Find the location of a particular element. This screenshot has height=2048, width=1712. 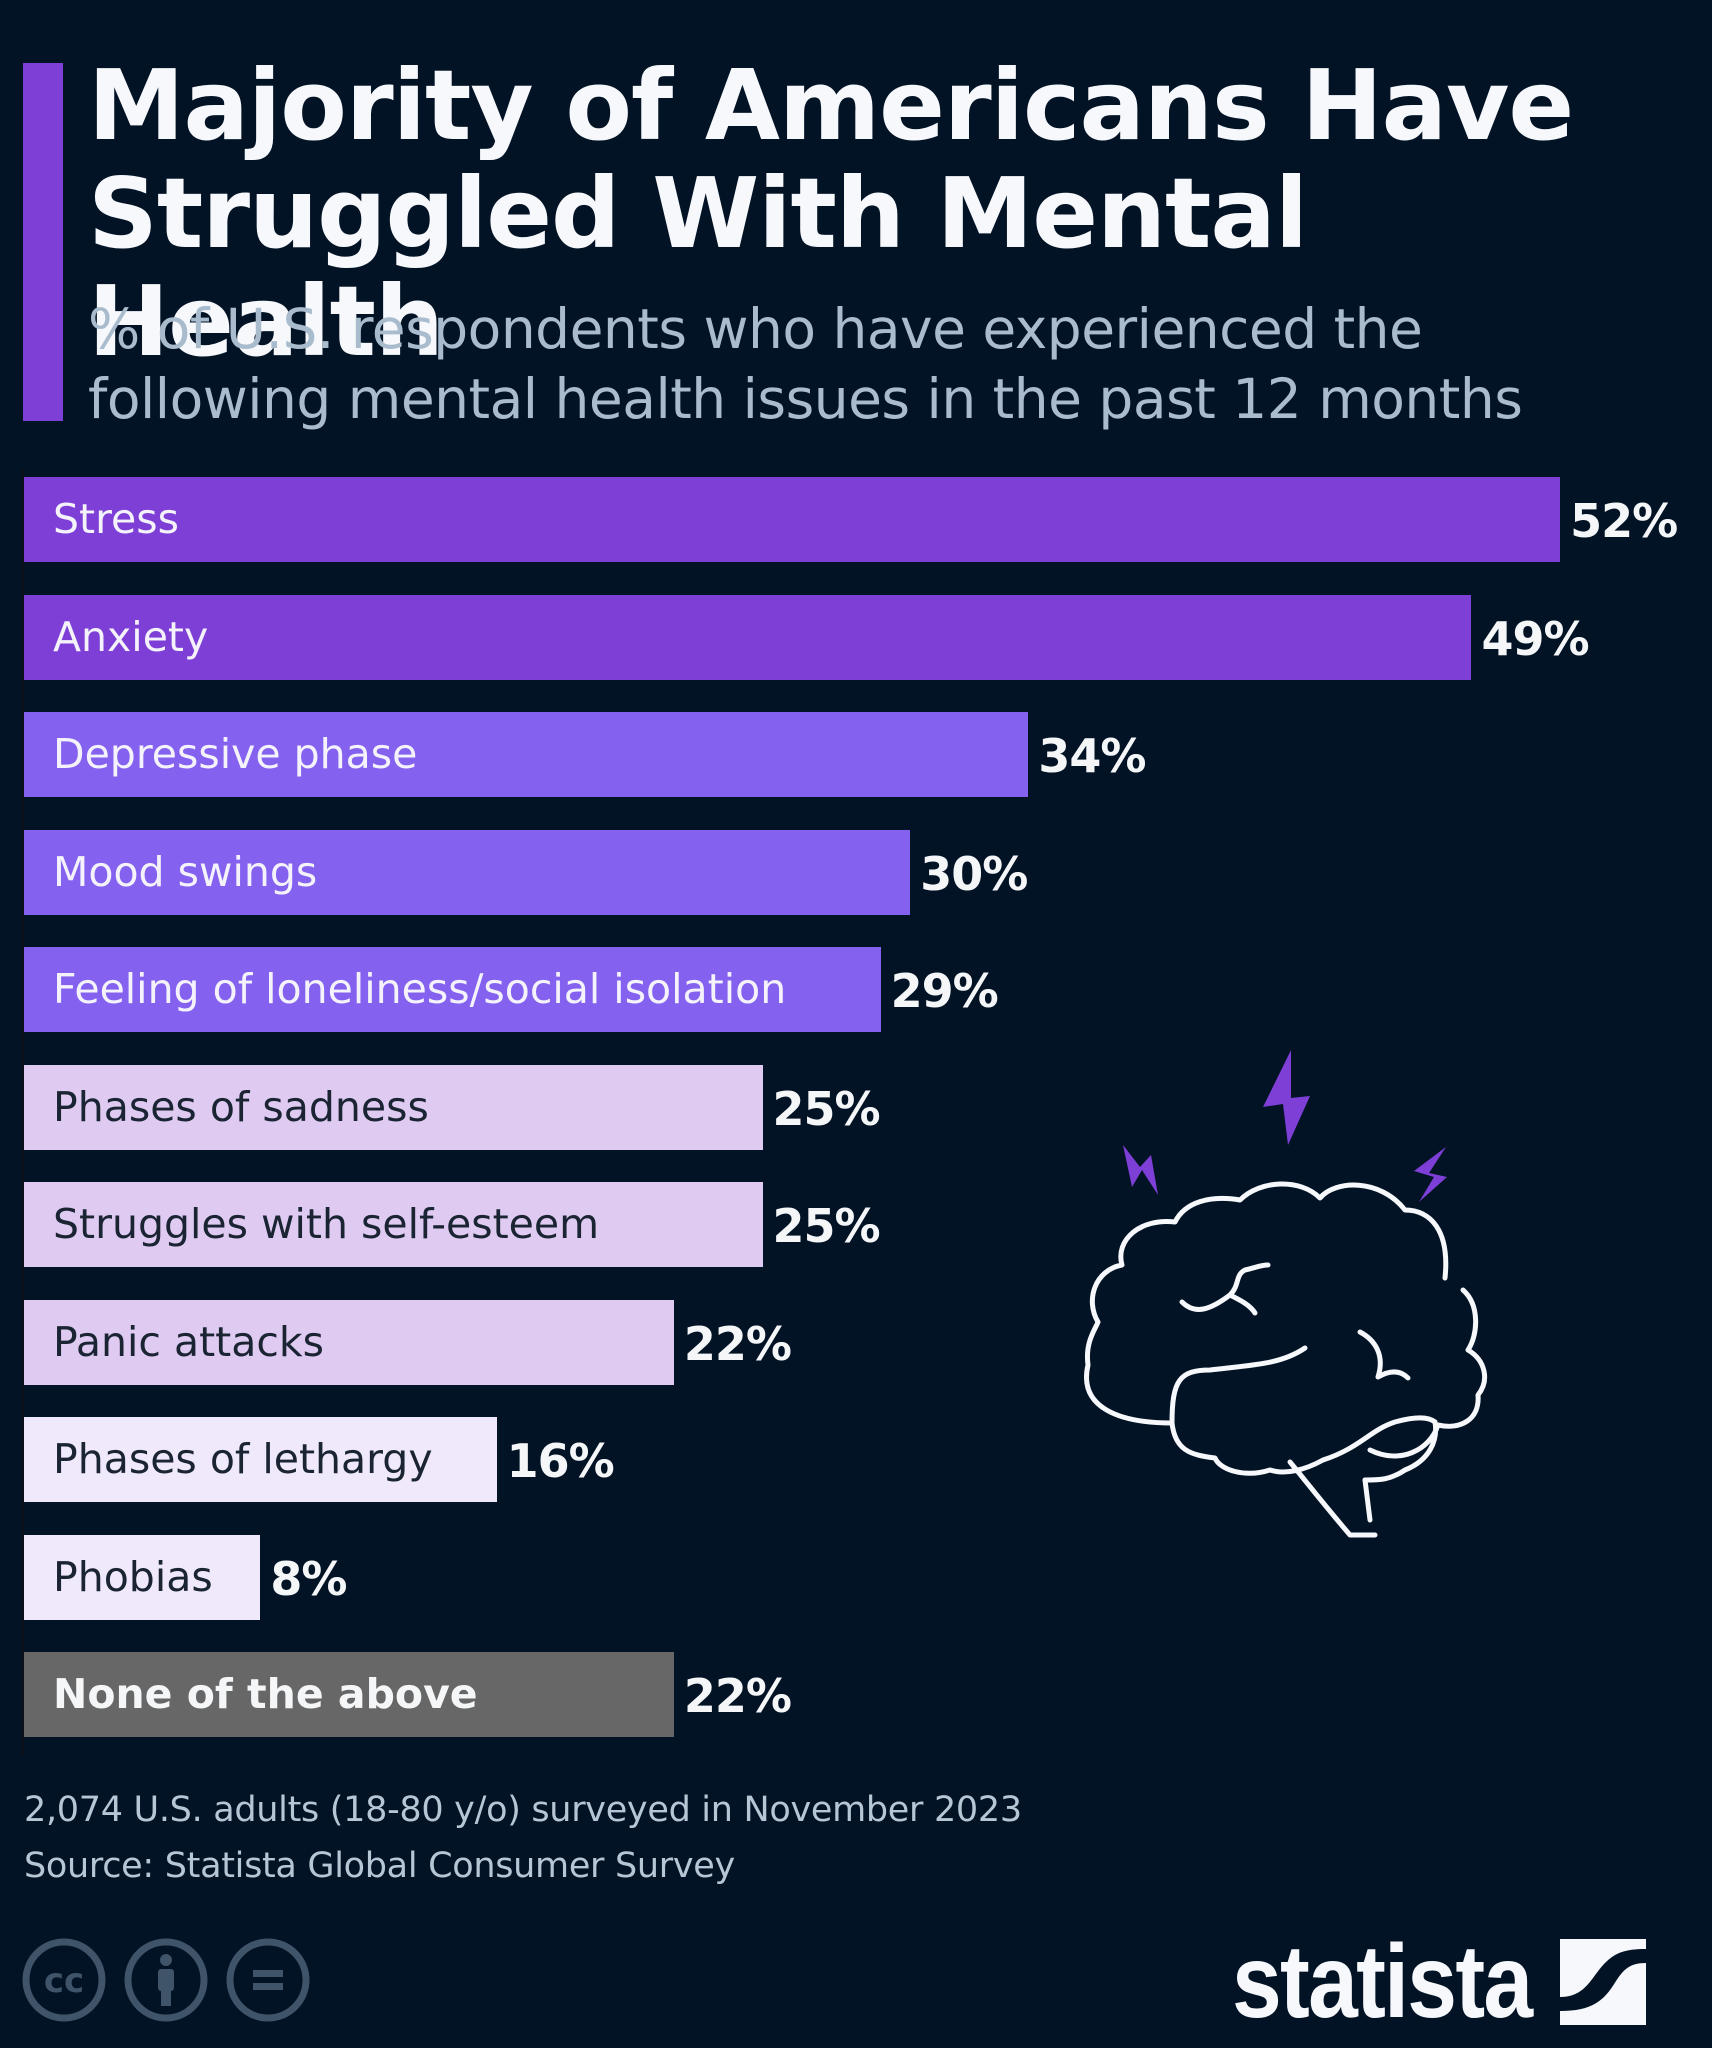

bar-label: Stress is located at coordinates (116, 519).